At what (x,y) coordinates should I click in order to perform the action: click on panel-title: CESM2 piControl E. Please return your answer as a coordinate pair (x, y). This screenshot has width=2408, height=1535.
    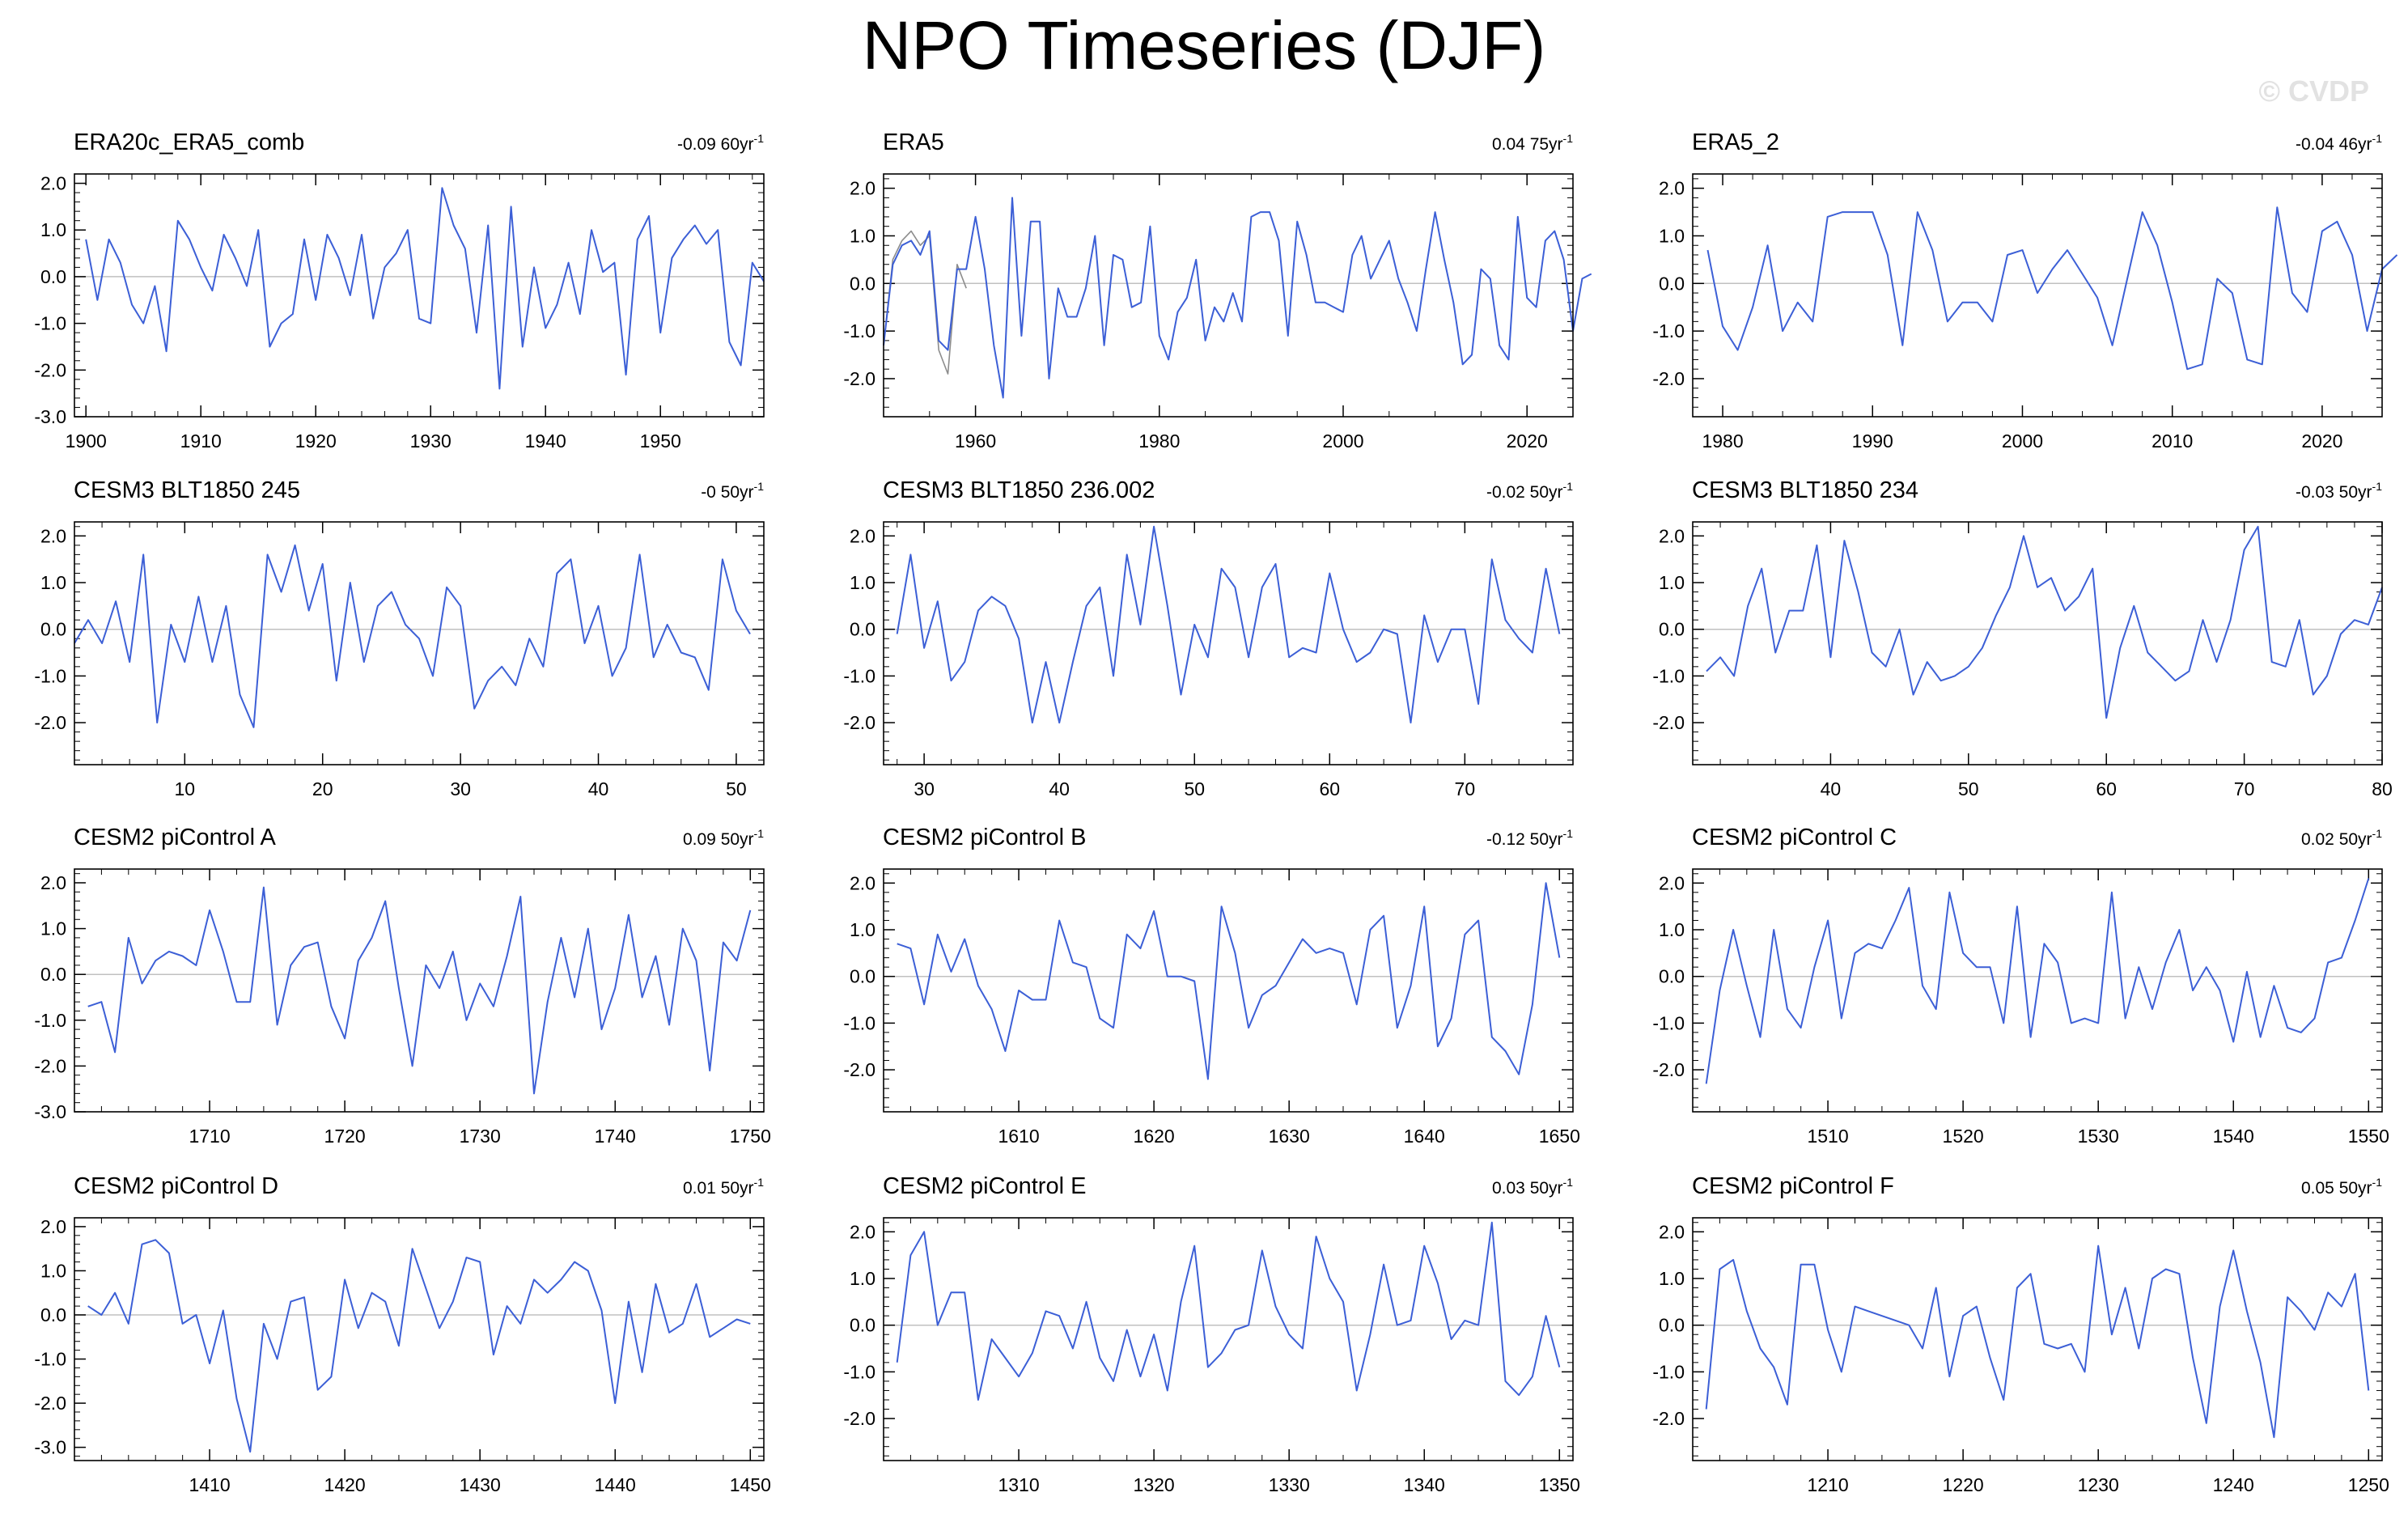
    Looking at the image, I should click on (984, 1186).